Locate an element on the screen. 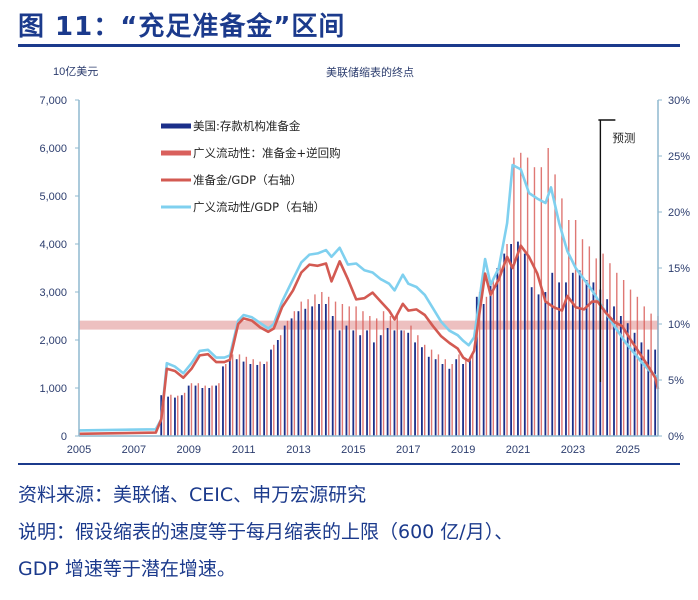 This screenshot has height=600, width=698. right-tick-label: 20% is located at coordinates (679, 213).